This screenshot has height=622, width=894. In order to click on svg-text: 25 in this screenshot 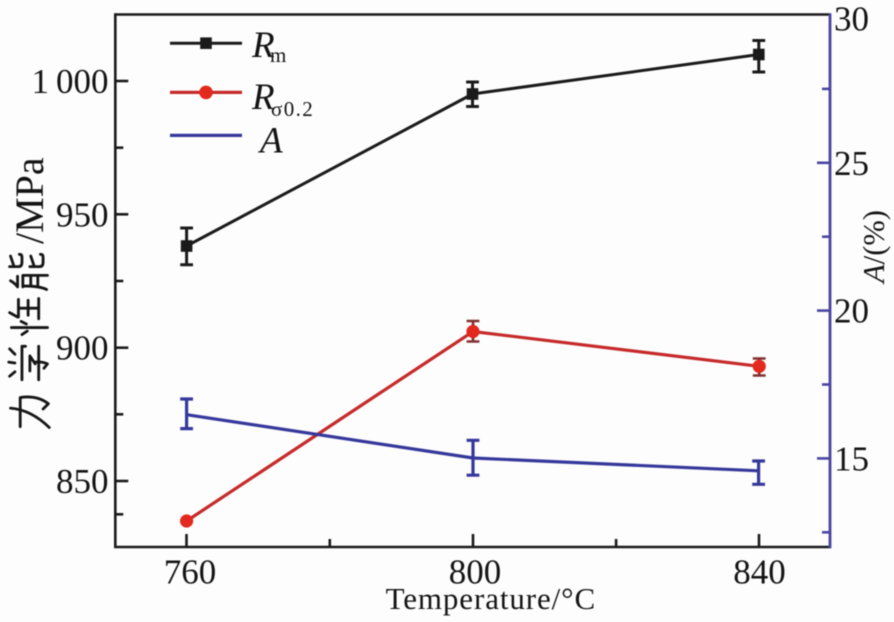, I will do `click(851, 163)`.